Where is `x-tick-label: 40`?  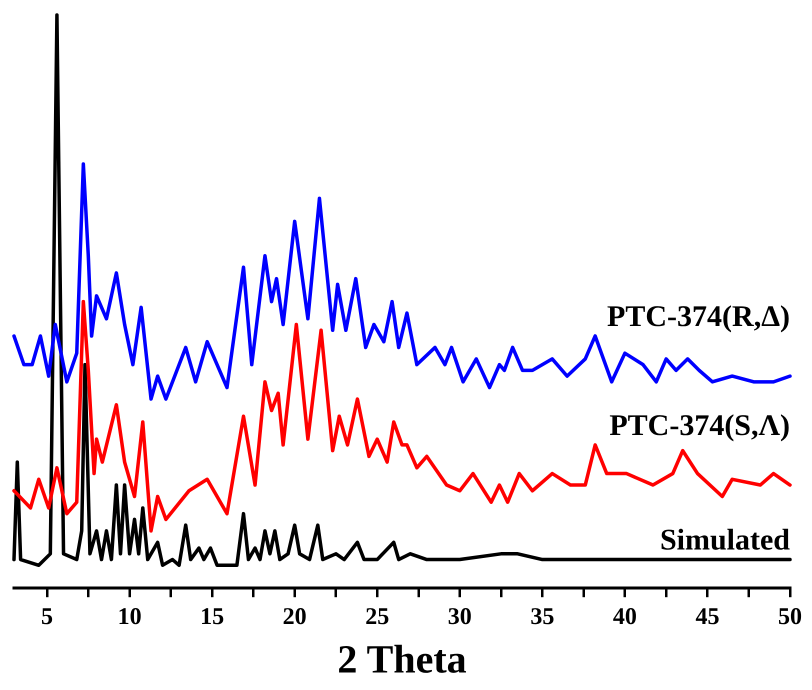 x-tick-label: 40 is located at coordinates (624, 617).